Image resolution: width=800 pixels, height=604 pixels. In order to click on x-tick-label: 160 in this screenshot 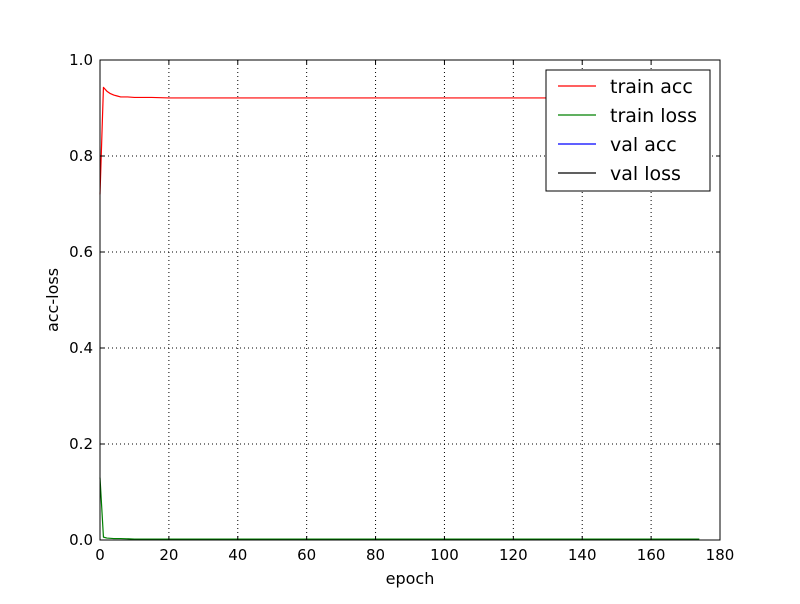, I will do `click(651, 555)`.